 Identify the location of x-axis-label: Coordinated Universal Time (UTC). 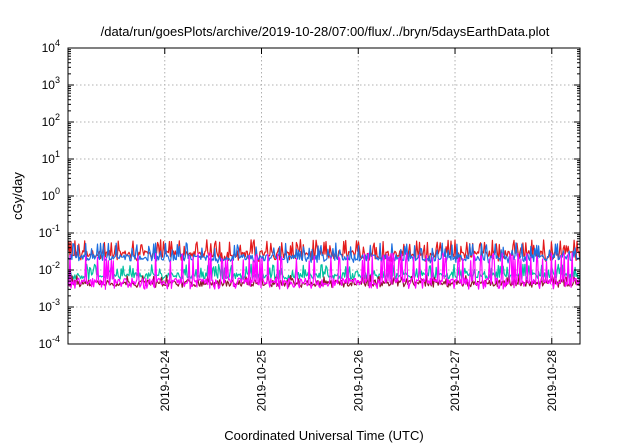
(323, 435).